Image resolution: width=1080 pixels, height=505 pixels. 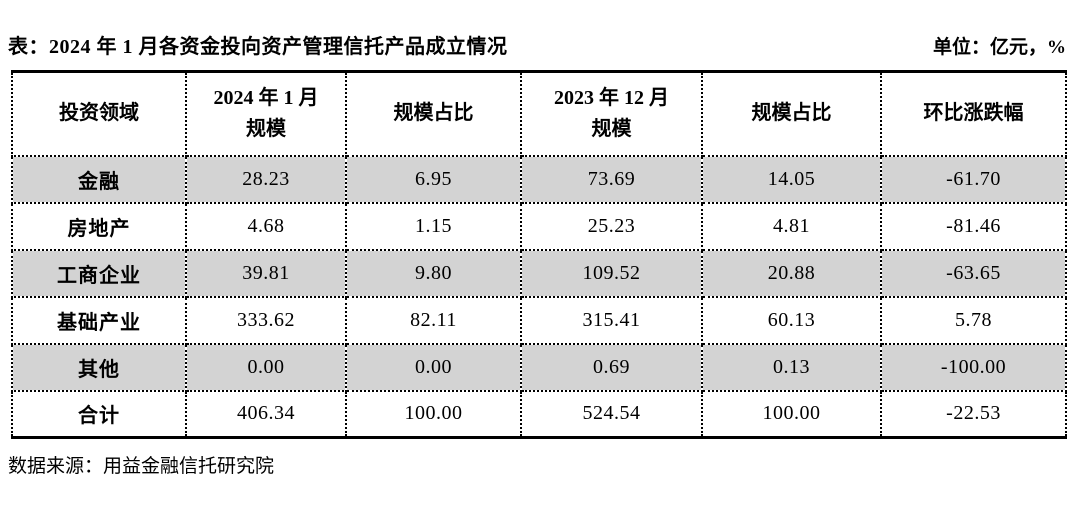 What do you see at coordinates (266, 113) in the screenshot?
I see `column-header-jan2024-scale: 2024 年 1 月规模` at bounding box center [266, 113].